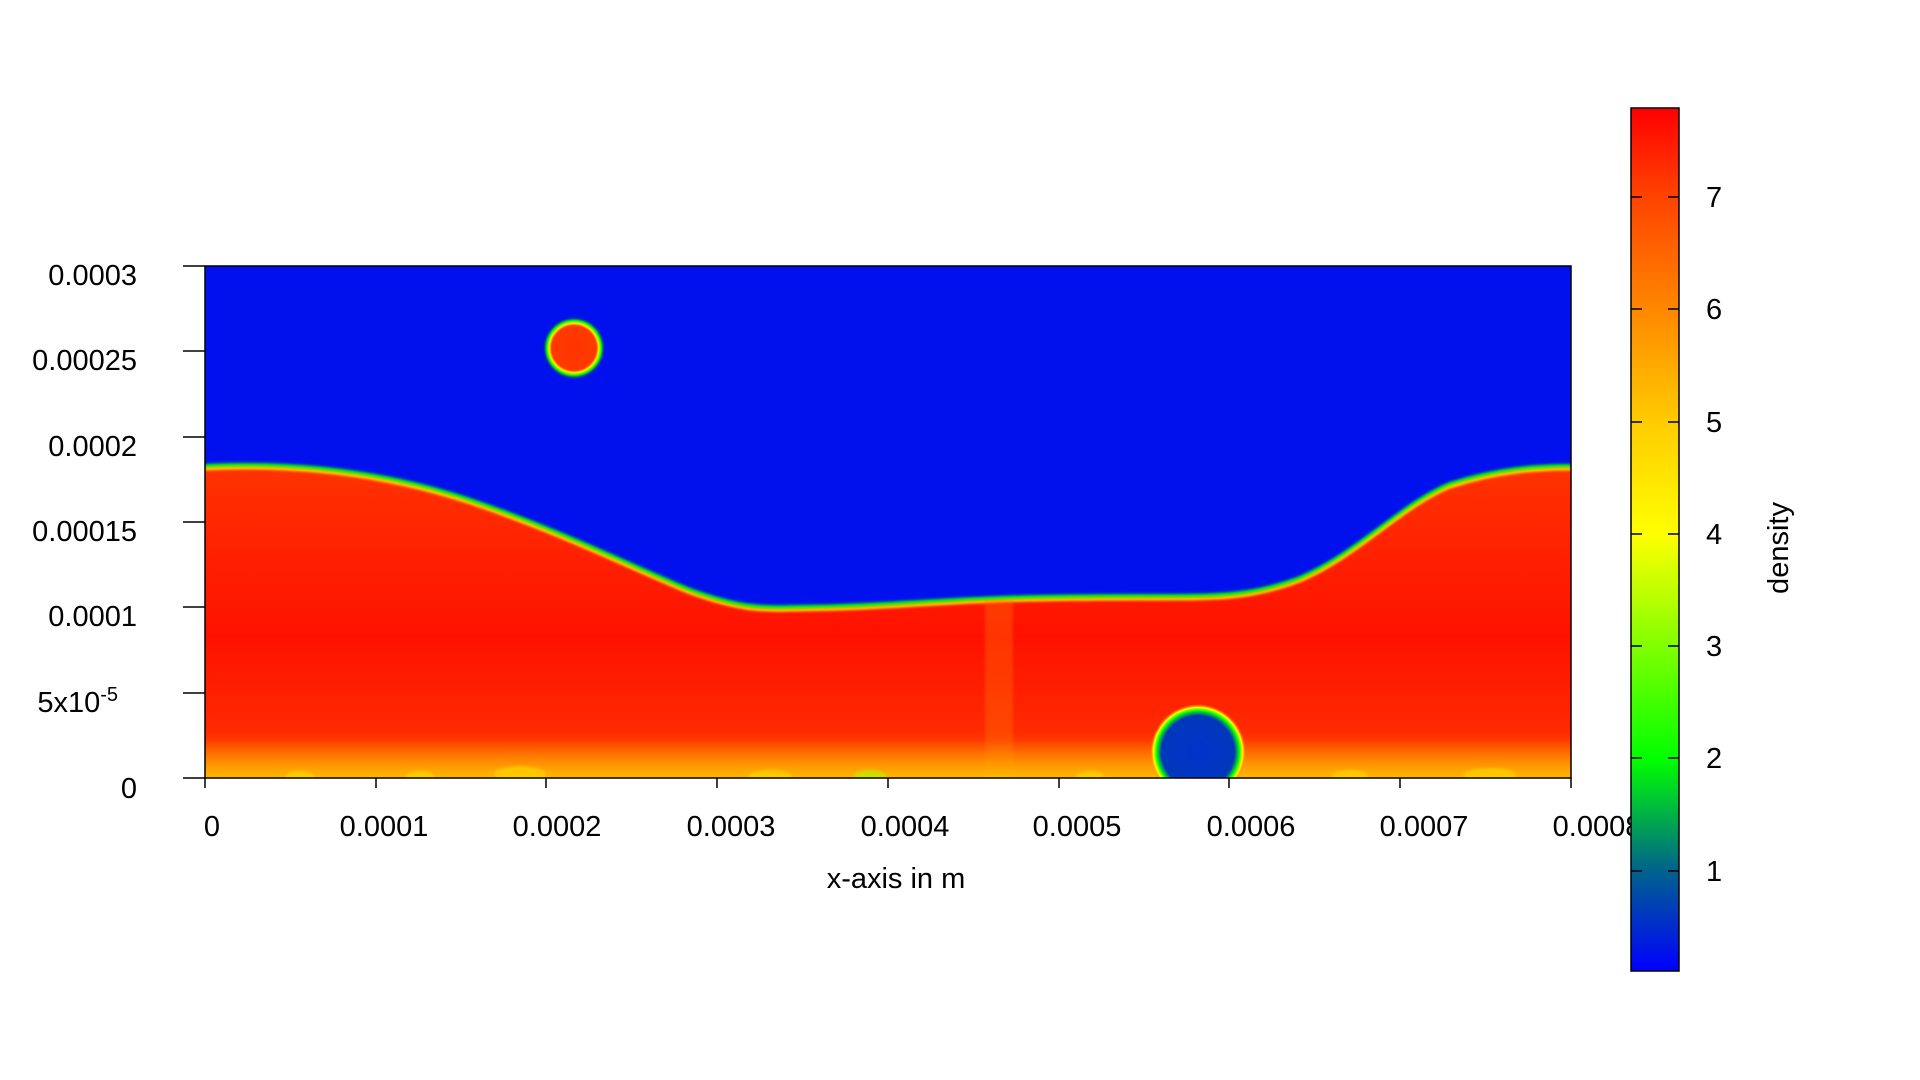 This screenshot has height=1080, width=1920. Describe the element at coordinates (1424, 827) in the screenshot. I see `x-tick-label: 0.0007` at that location.